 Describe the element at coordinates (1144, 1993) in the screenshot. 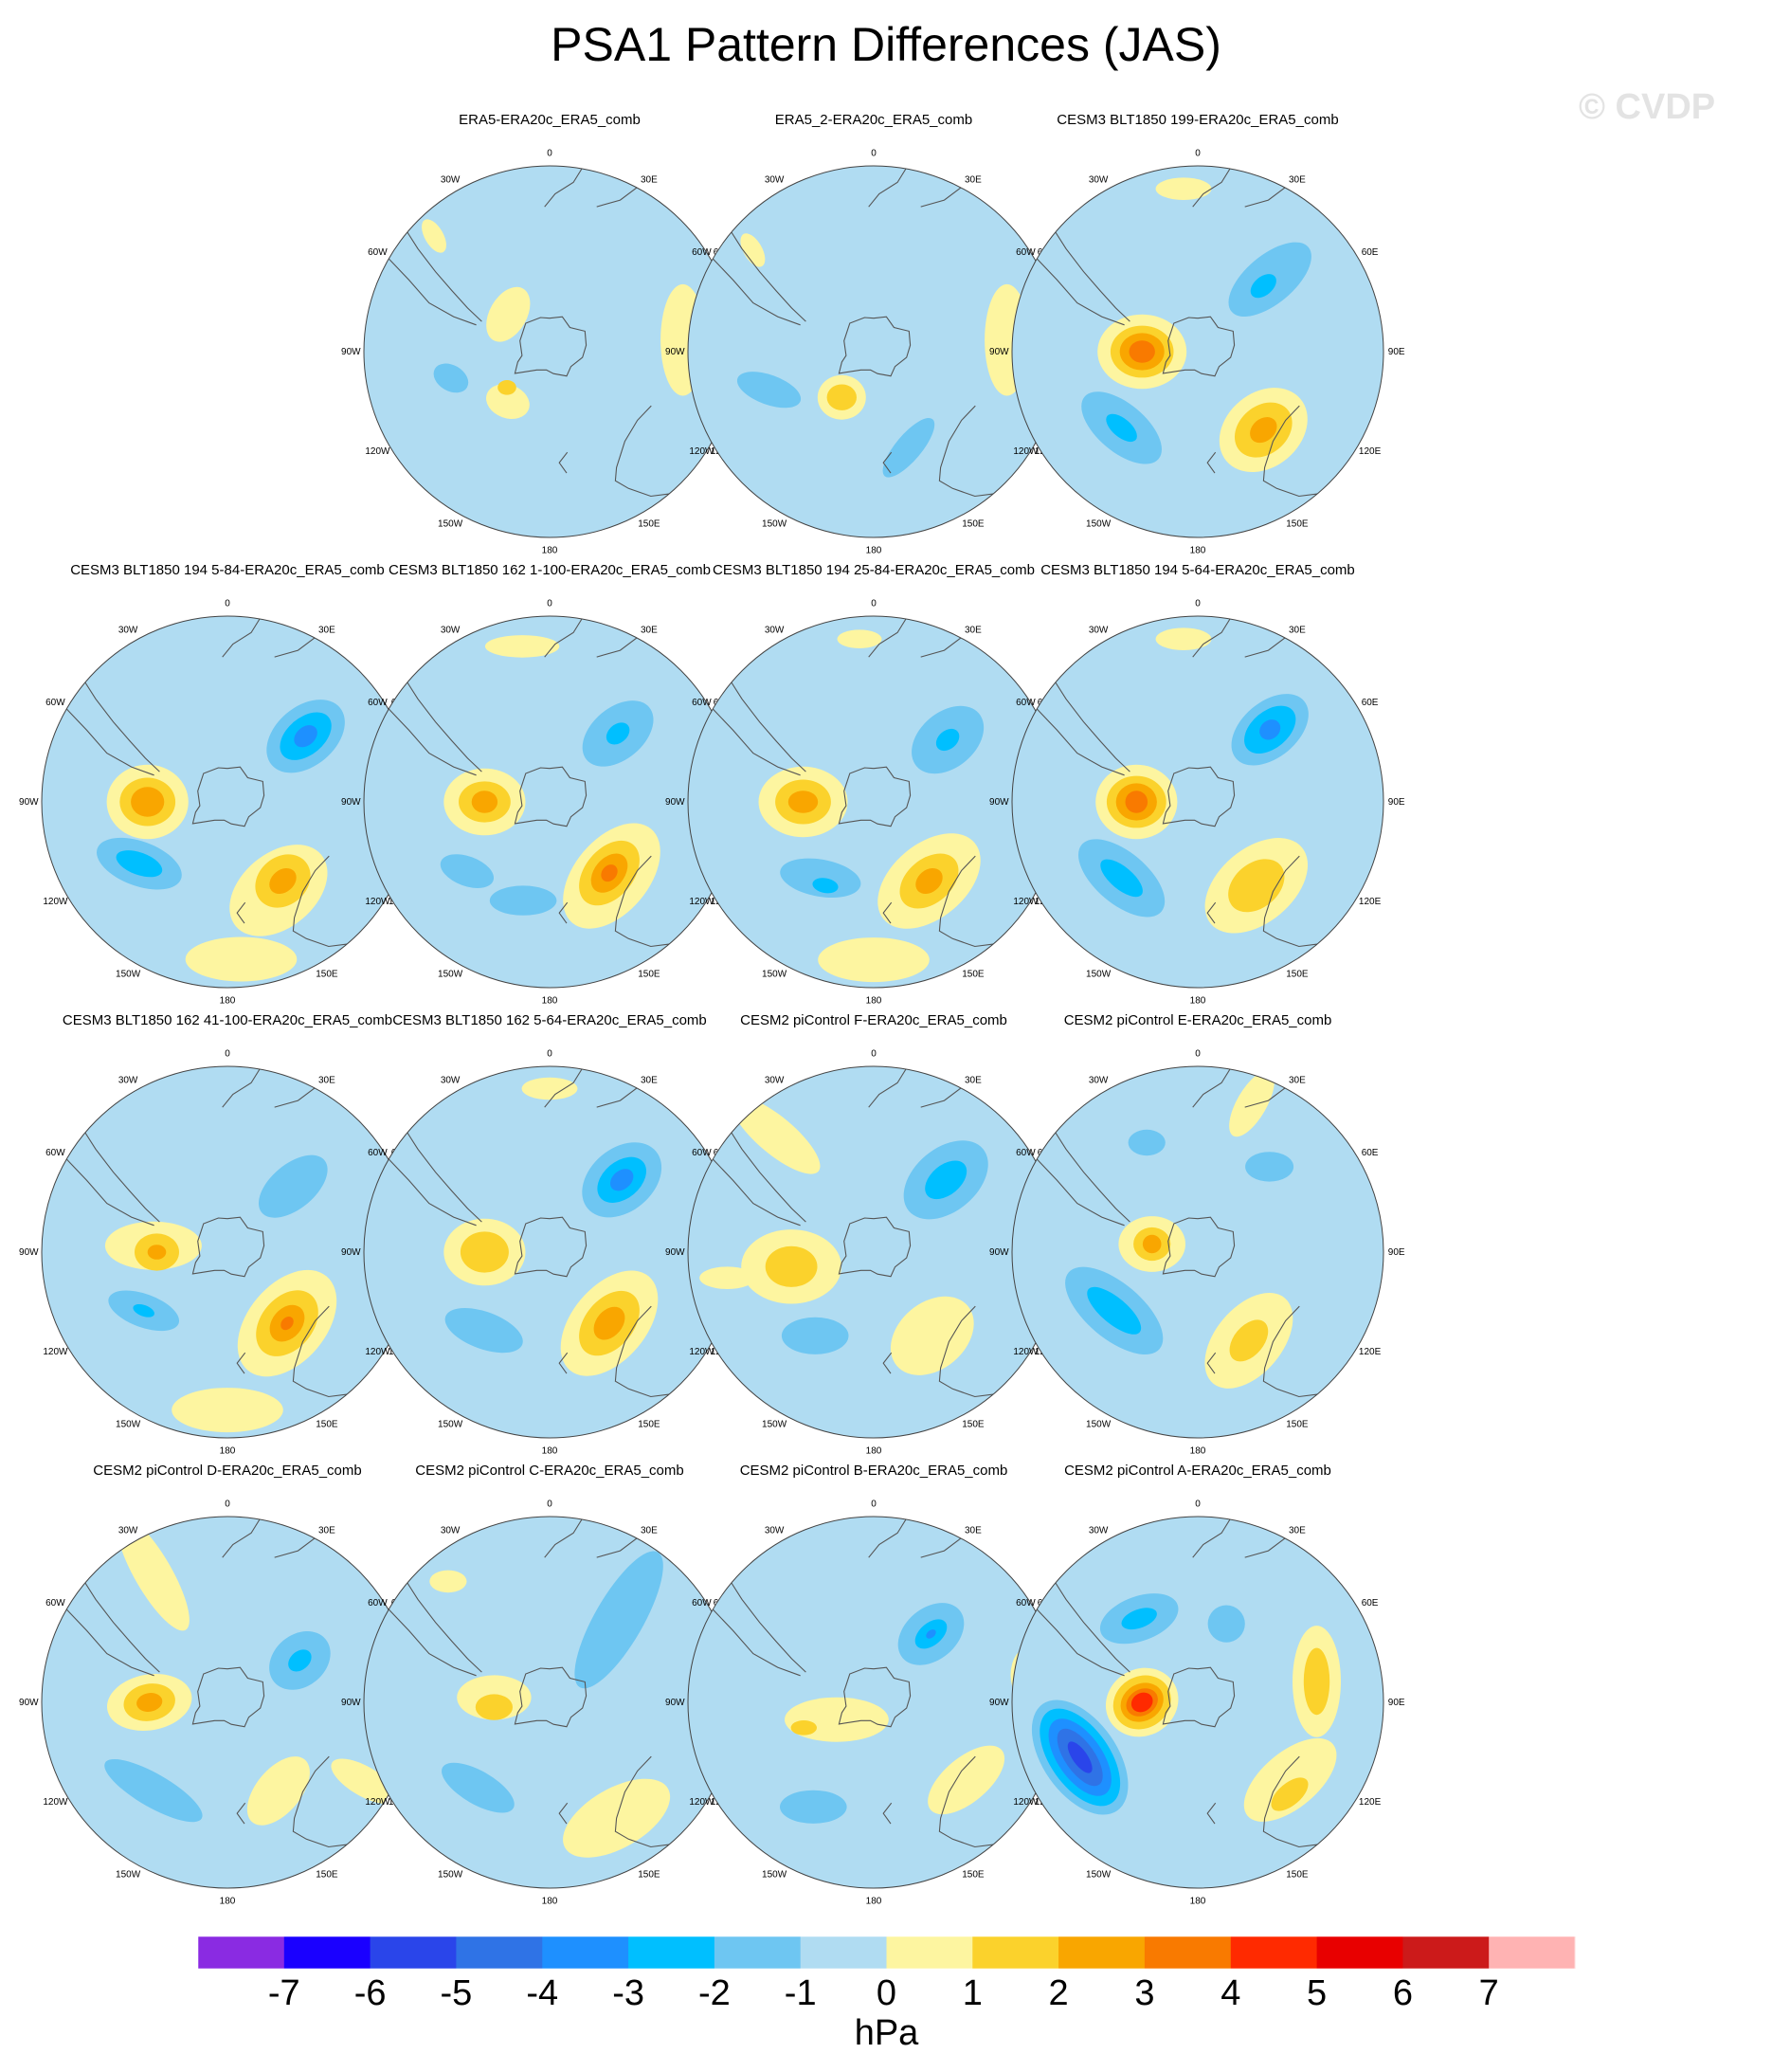

I see `colorbar-tick-label: 3` at that location.